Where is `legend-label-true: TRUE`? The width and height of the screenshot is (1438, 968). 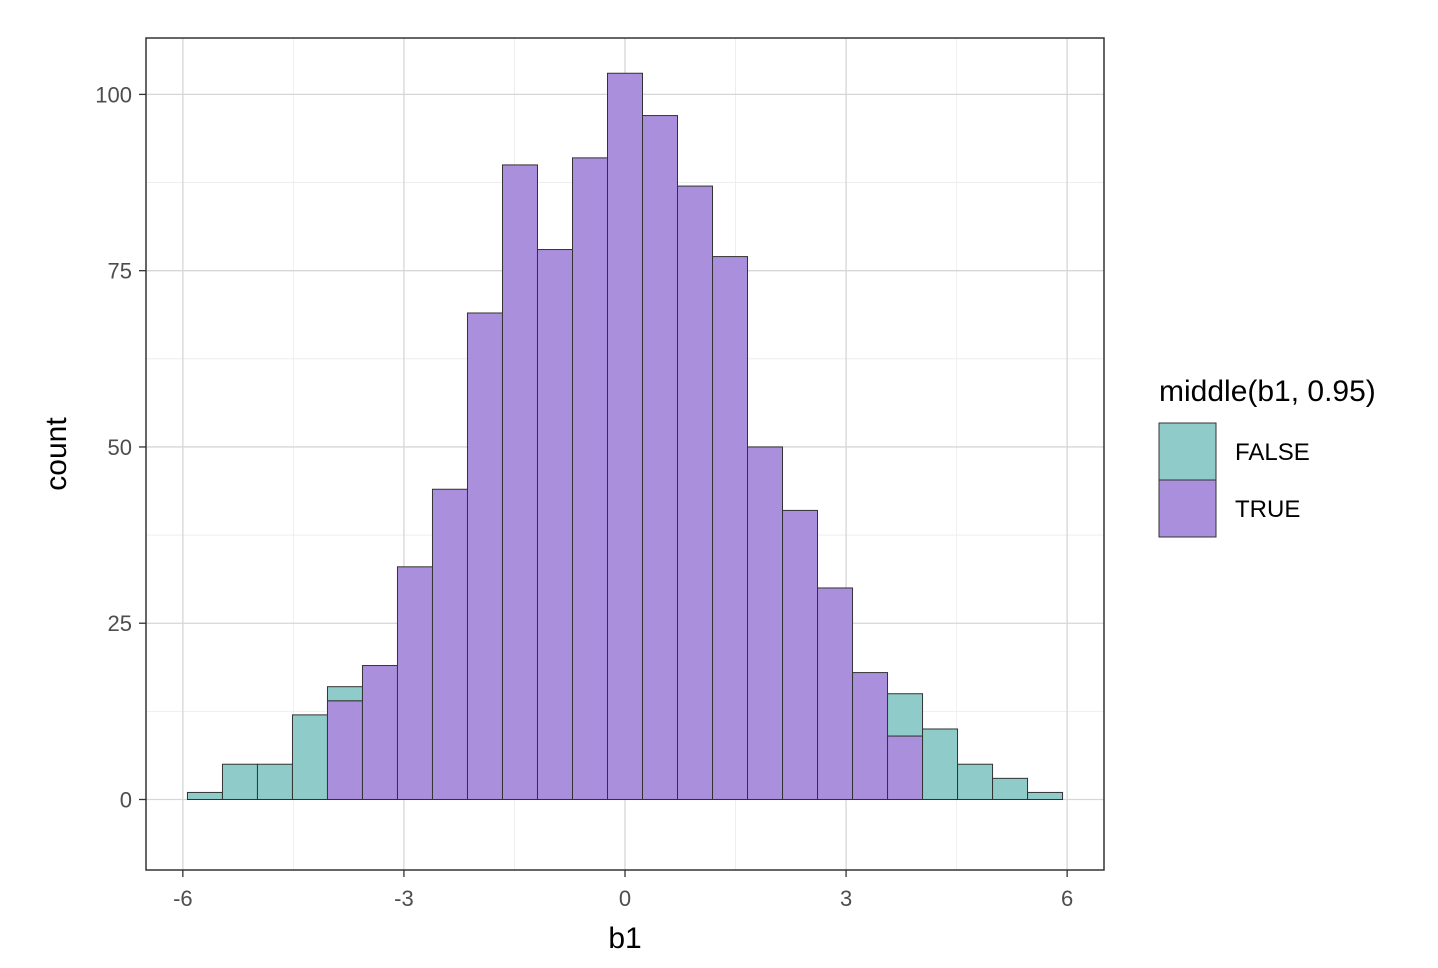 legend-label-true: TRUE is located at coordinates (1267, 509).